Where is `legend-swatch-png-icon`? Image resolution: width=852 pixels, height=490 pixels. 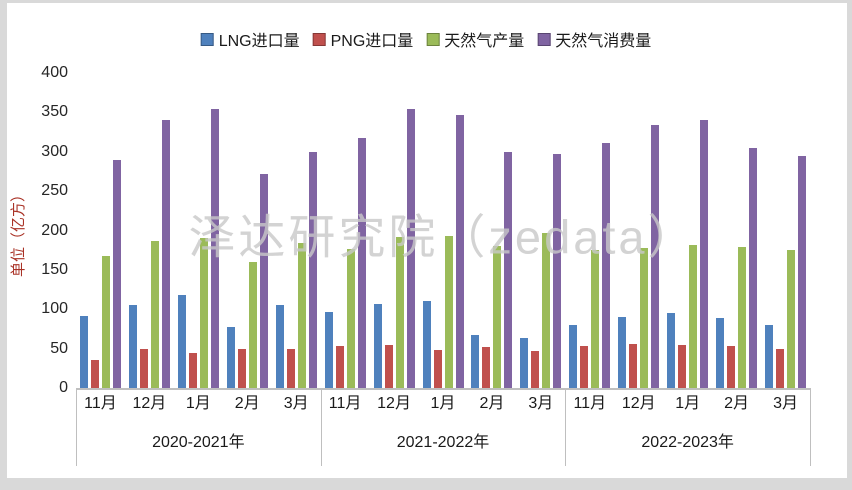
legend-swatch-png-icon is located at coordinates (319, 39).